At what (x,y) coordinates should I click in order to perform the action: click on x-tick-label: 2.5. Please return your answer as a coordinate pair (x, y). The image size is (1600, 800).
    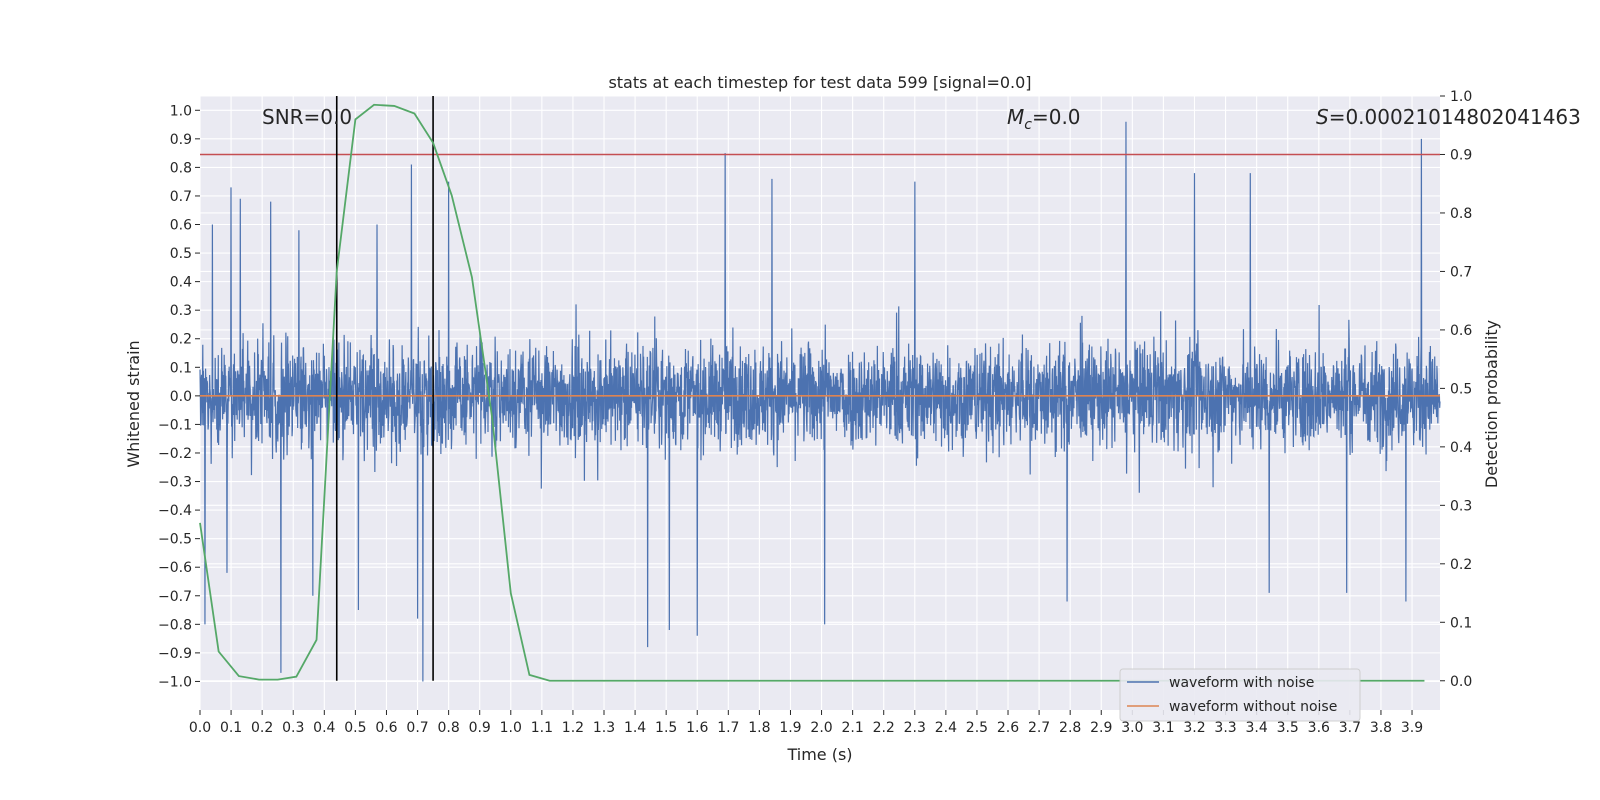
    Looking at the image, I should click on (977, 728).